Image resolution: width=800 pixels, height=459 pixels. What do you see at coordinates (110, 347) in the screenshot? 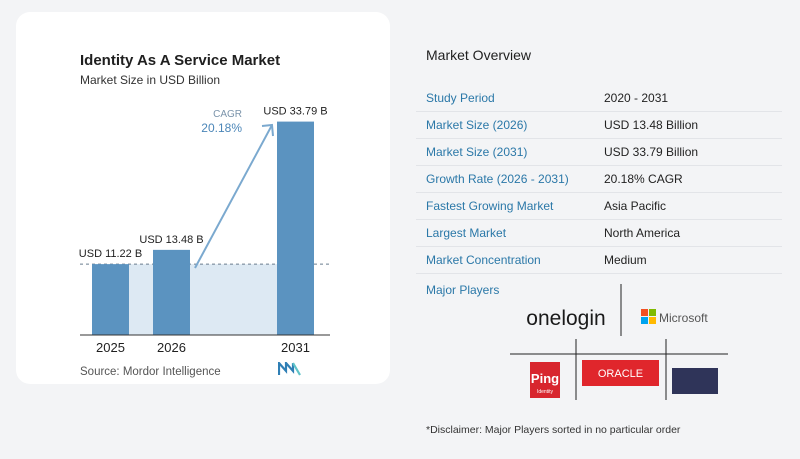
I see `x-tick-label: 2025` at bounding box center [110, 347].